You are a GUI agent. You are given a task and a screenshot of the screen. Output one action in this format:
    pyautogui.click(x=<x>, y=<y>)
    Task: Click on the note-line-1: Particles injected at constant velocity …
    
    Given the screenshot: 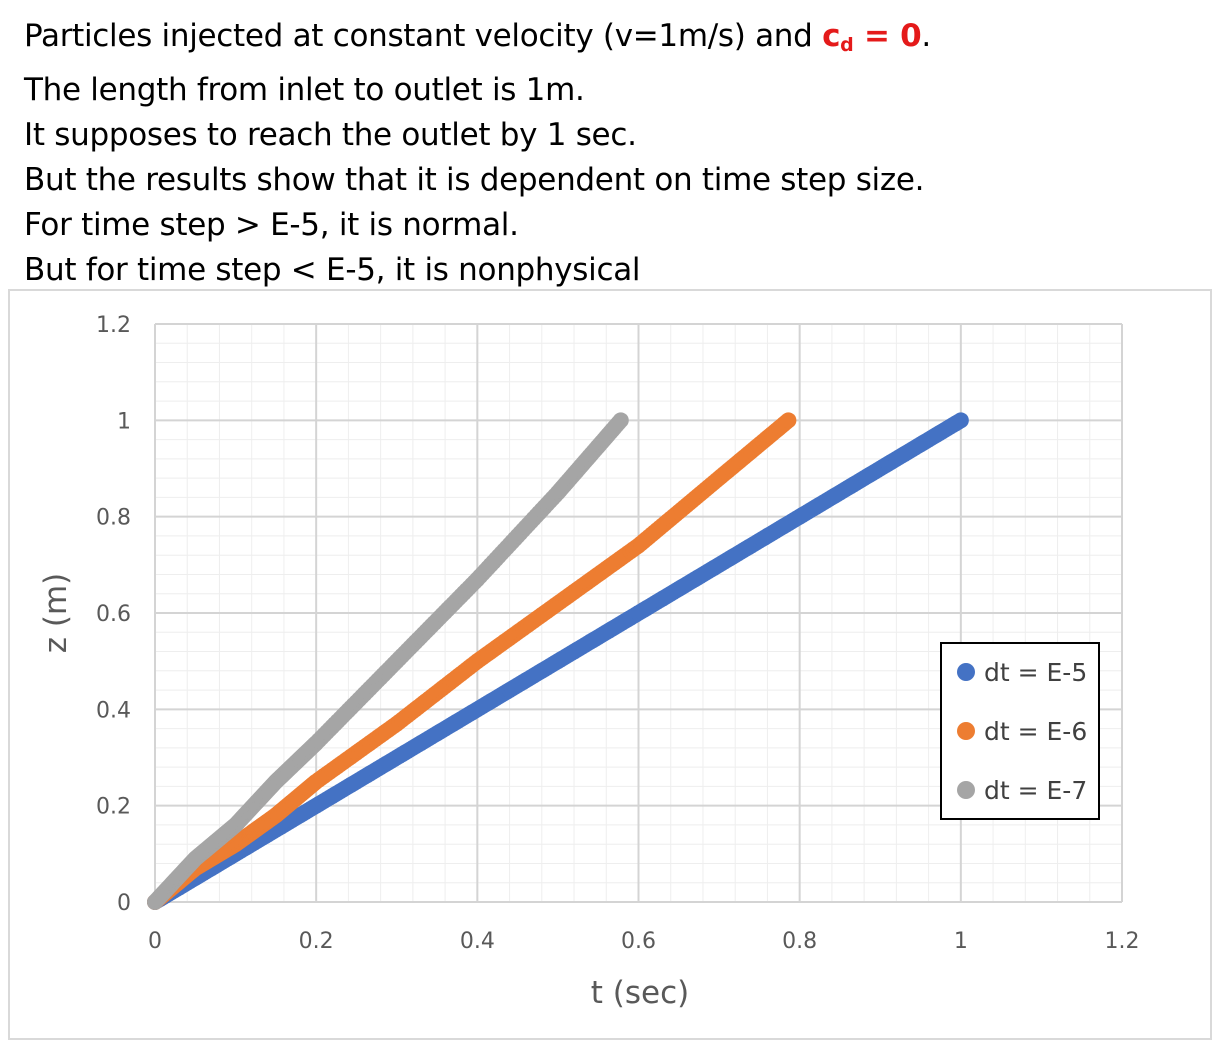 What is the action you would take?
    pyautogui.click(x=614, y=41)
    